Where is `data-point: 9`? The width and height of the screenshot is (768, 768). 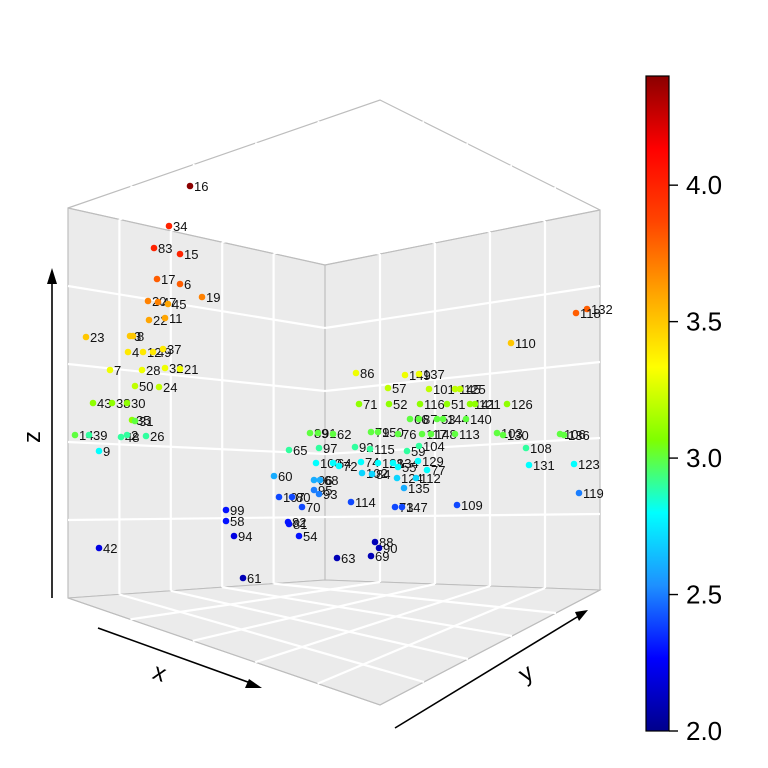
data-point: 9 is located at coordinates (102, 451).